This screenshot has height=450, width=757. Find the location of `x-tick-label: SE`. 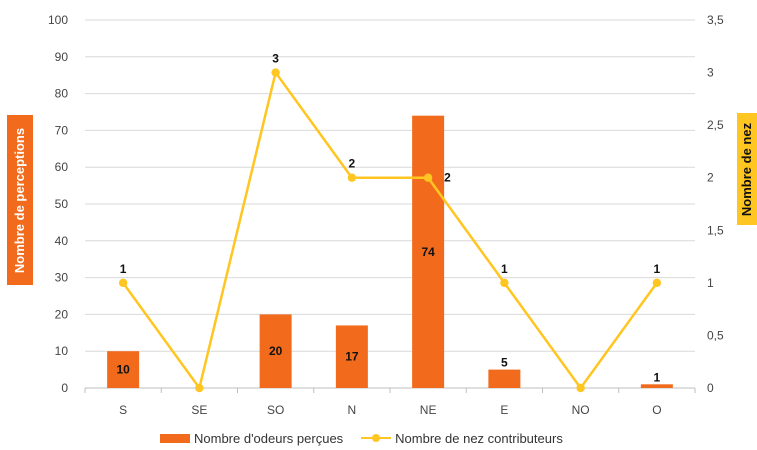

x-tick-label: SE is located at coordinates (199, 410).